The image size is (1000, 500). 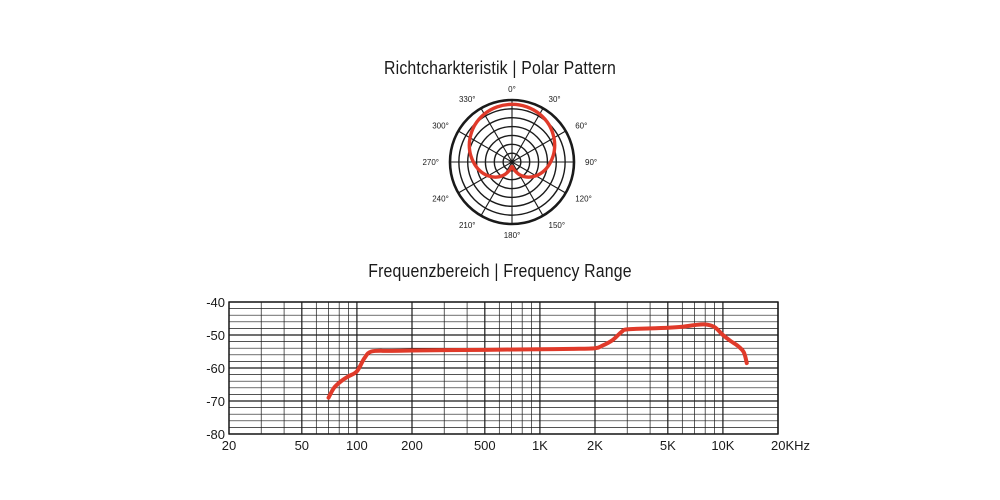 What do you see at coordinates (215, 401) in the screenshot?
I see `y-tick-label: -70` at bounding box center [215, 401].